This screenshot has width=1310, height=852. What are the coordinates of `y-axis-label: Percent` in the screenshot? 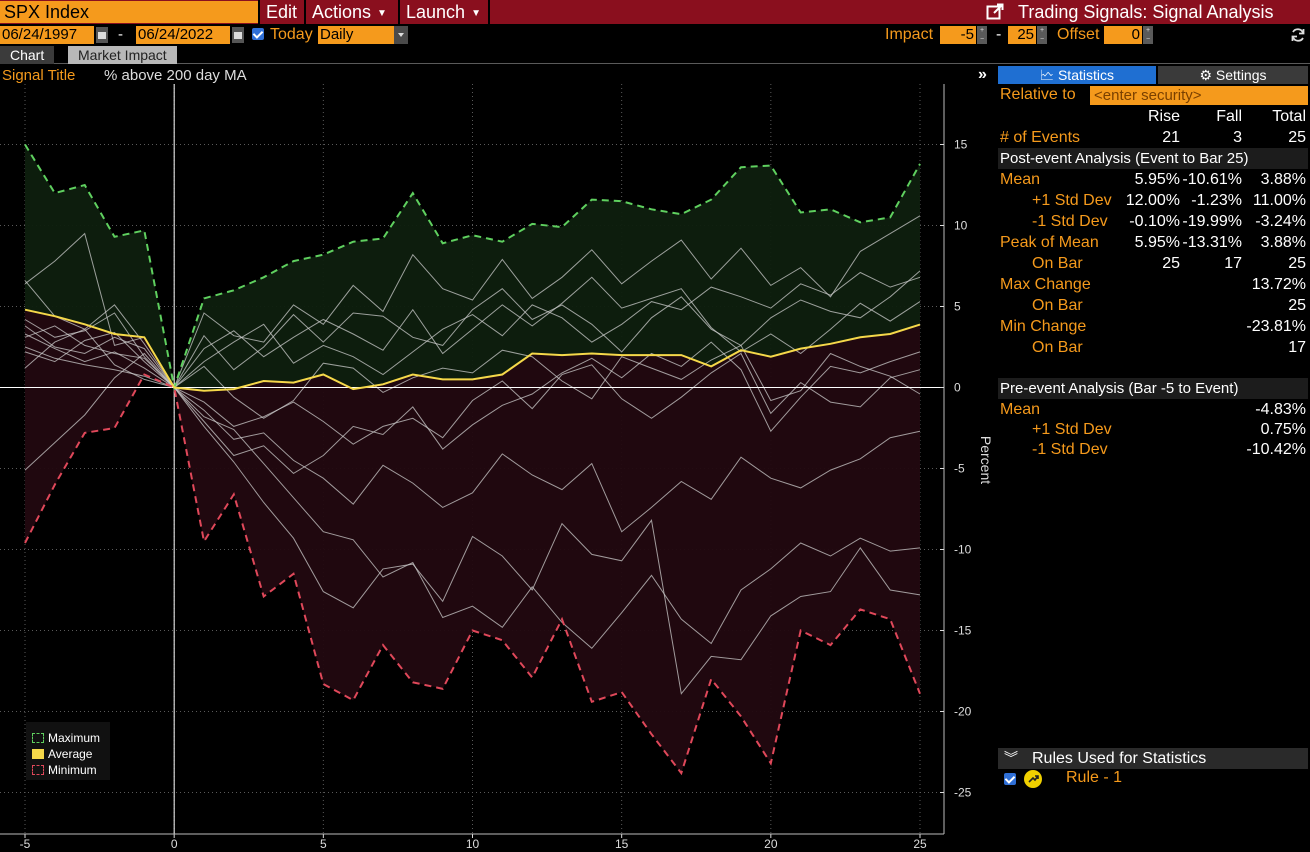 It's located at (986, 460).